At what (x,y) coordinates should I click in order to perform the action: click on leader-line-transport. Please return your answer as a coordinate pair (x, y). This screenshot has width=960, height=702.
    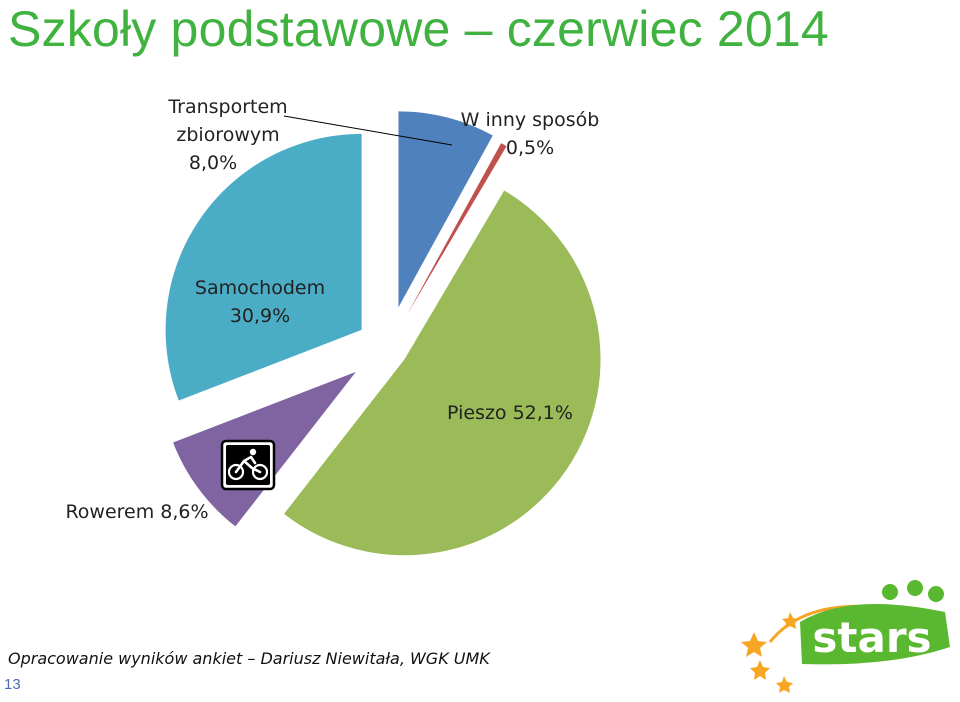
    Looking at the image, I should click on (368, 130).